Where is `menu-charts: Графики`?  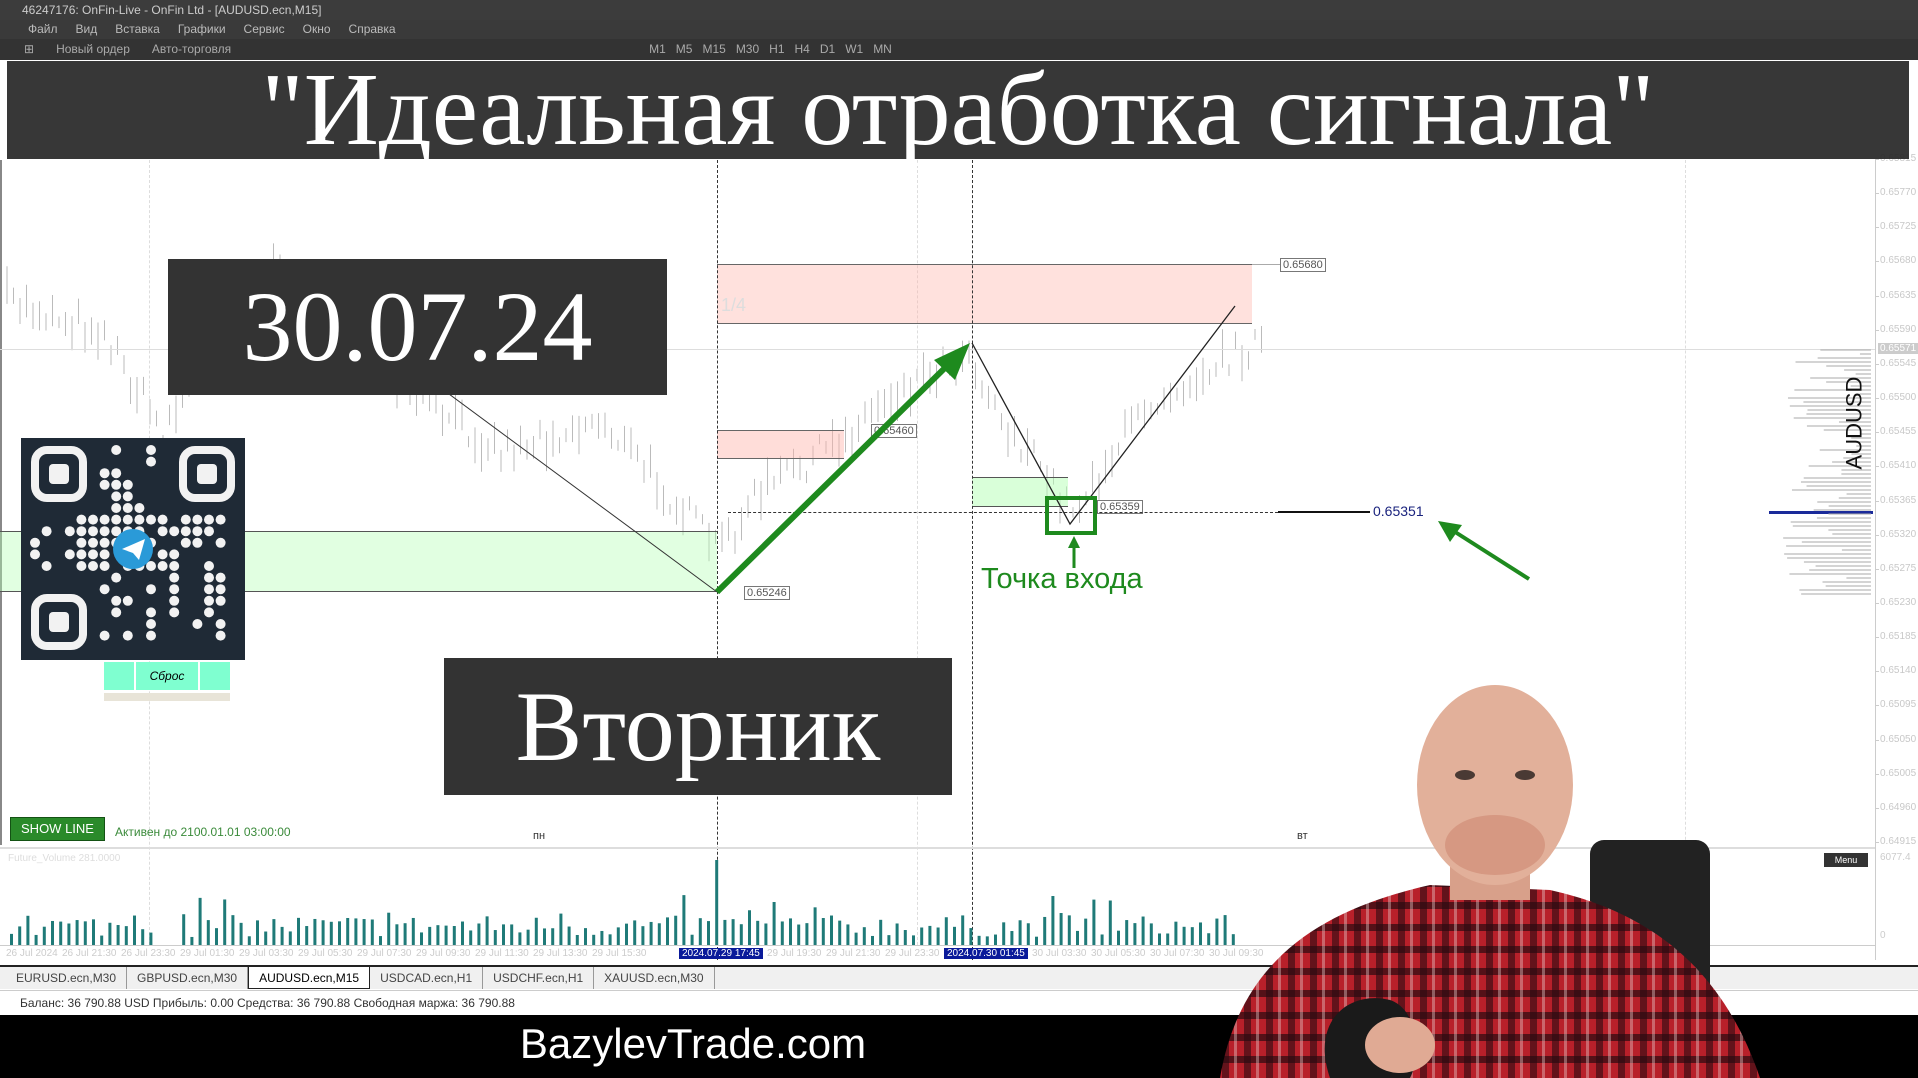
menu-charts: Графики is located at coordinates (201, 29).